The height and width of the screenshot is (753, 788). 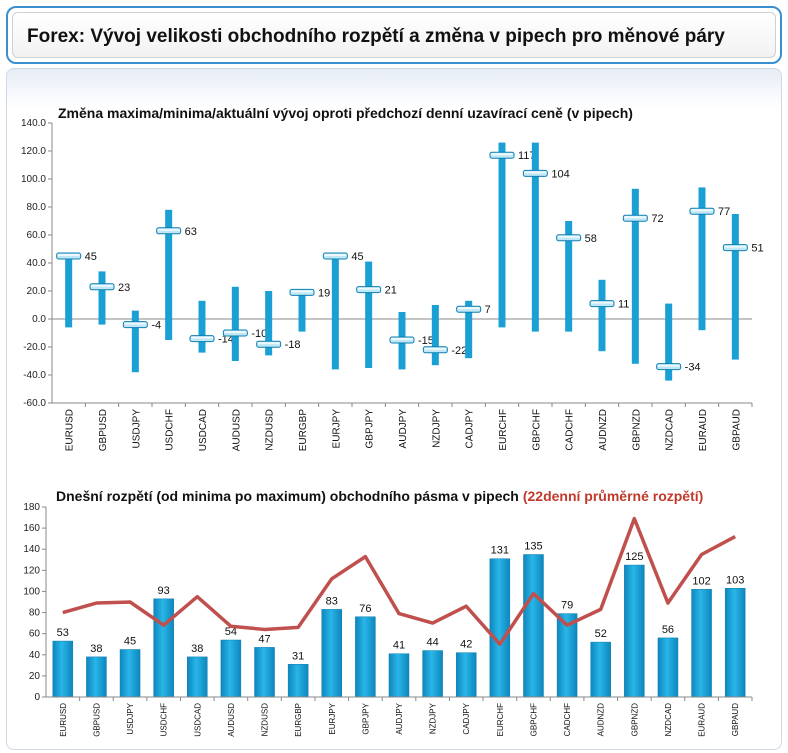 What do you see at coordinates (724, 212) in the screenshot?
I see `chart1-data-label: 77` at bounding box center [724, 212].